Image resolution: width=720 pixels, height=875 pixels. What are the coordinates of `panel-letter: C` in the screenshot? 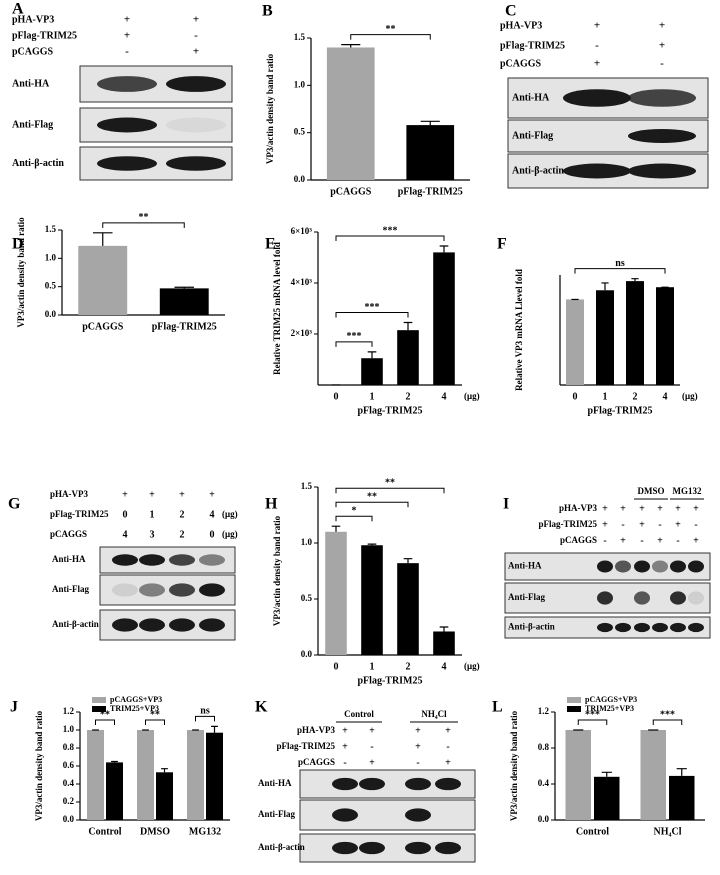 It's located at (511, 11).